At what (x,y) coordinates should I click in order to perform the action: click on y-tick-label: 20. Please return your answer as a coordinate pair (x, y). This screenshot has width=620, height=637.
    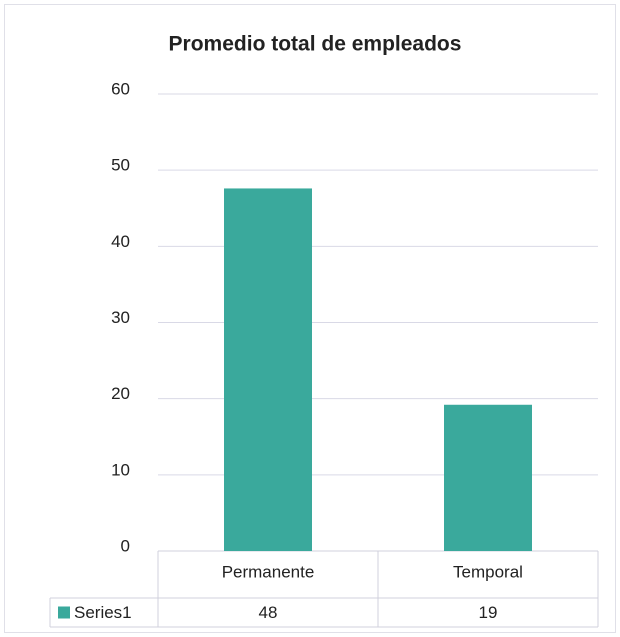
    Looking at the image, I should click on (120, 393).